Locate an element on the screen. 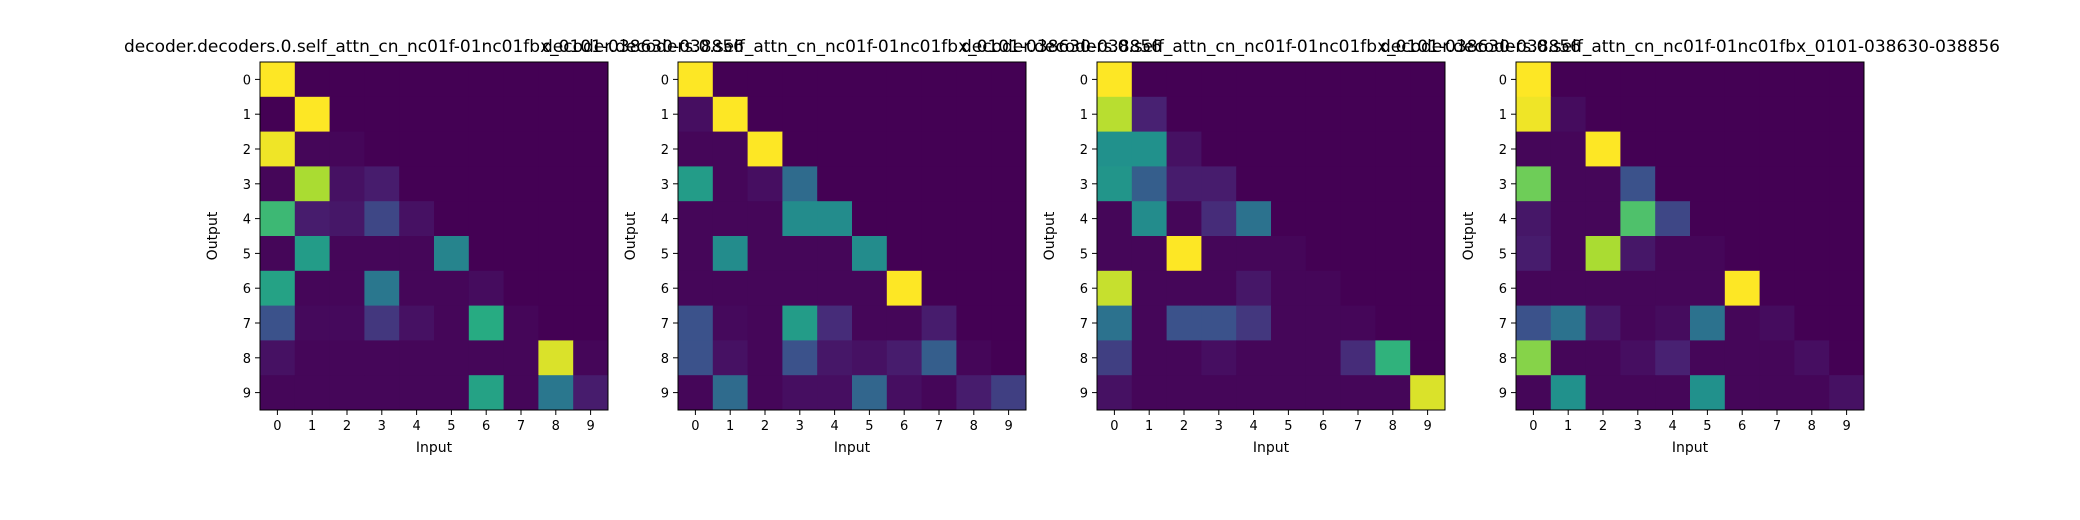 This screenshot has width=2080, height=520. heatmap-cell-r6-c6 is located at coordinates (486, 288).